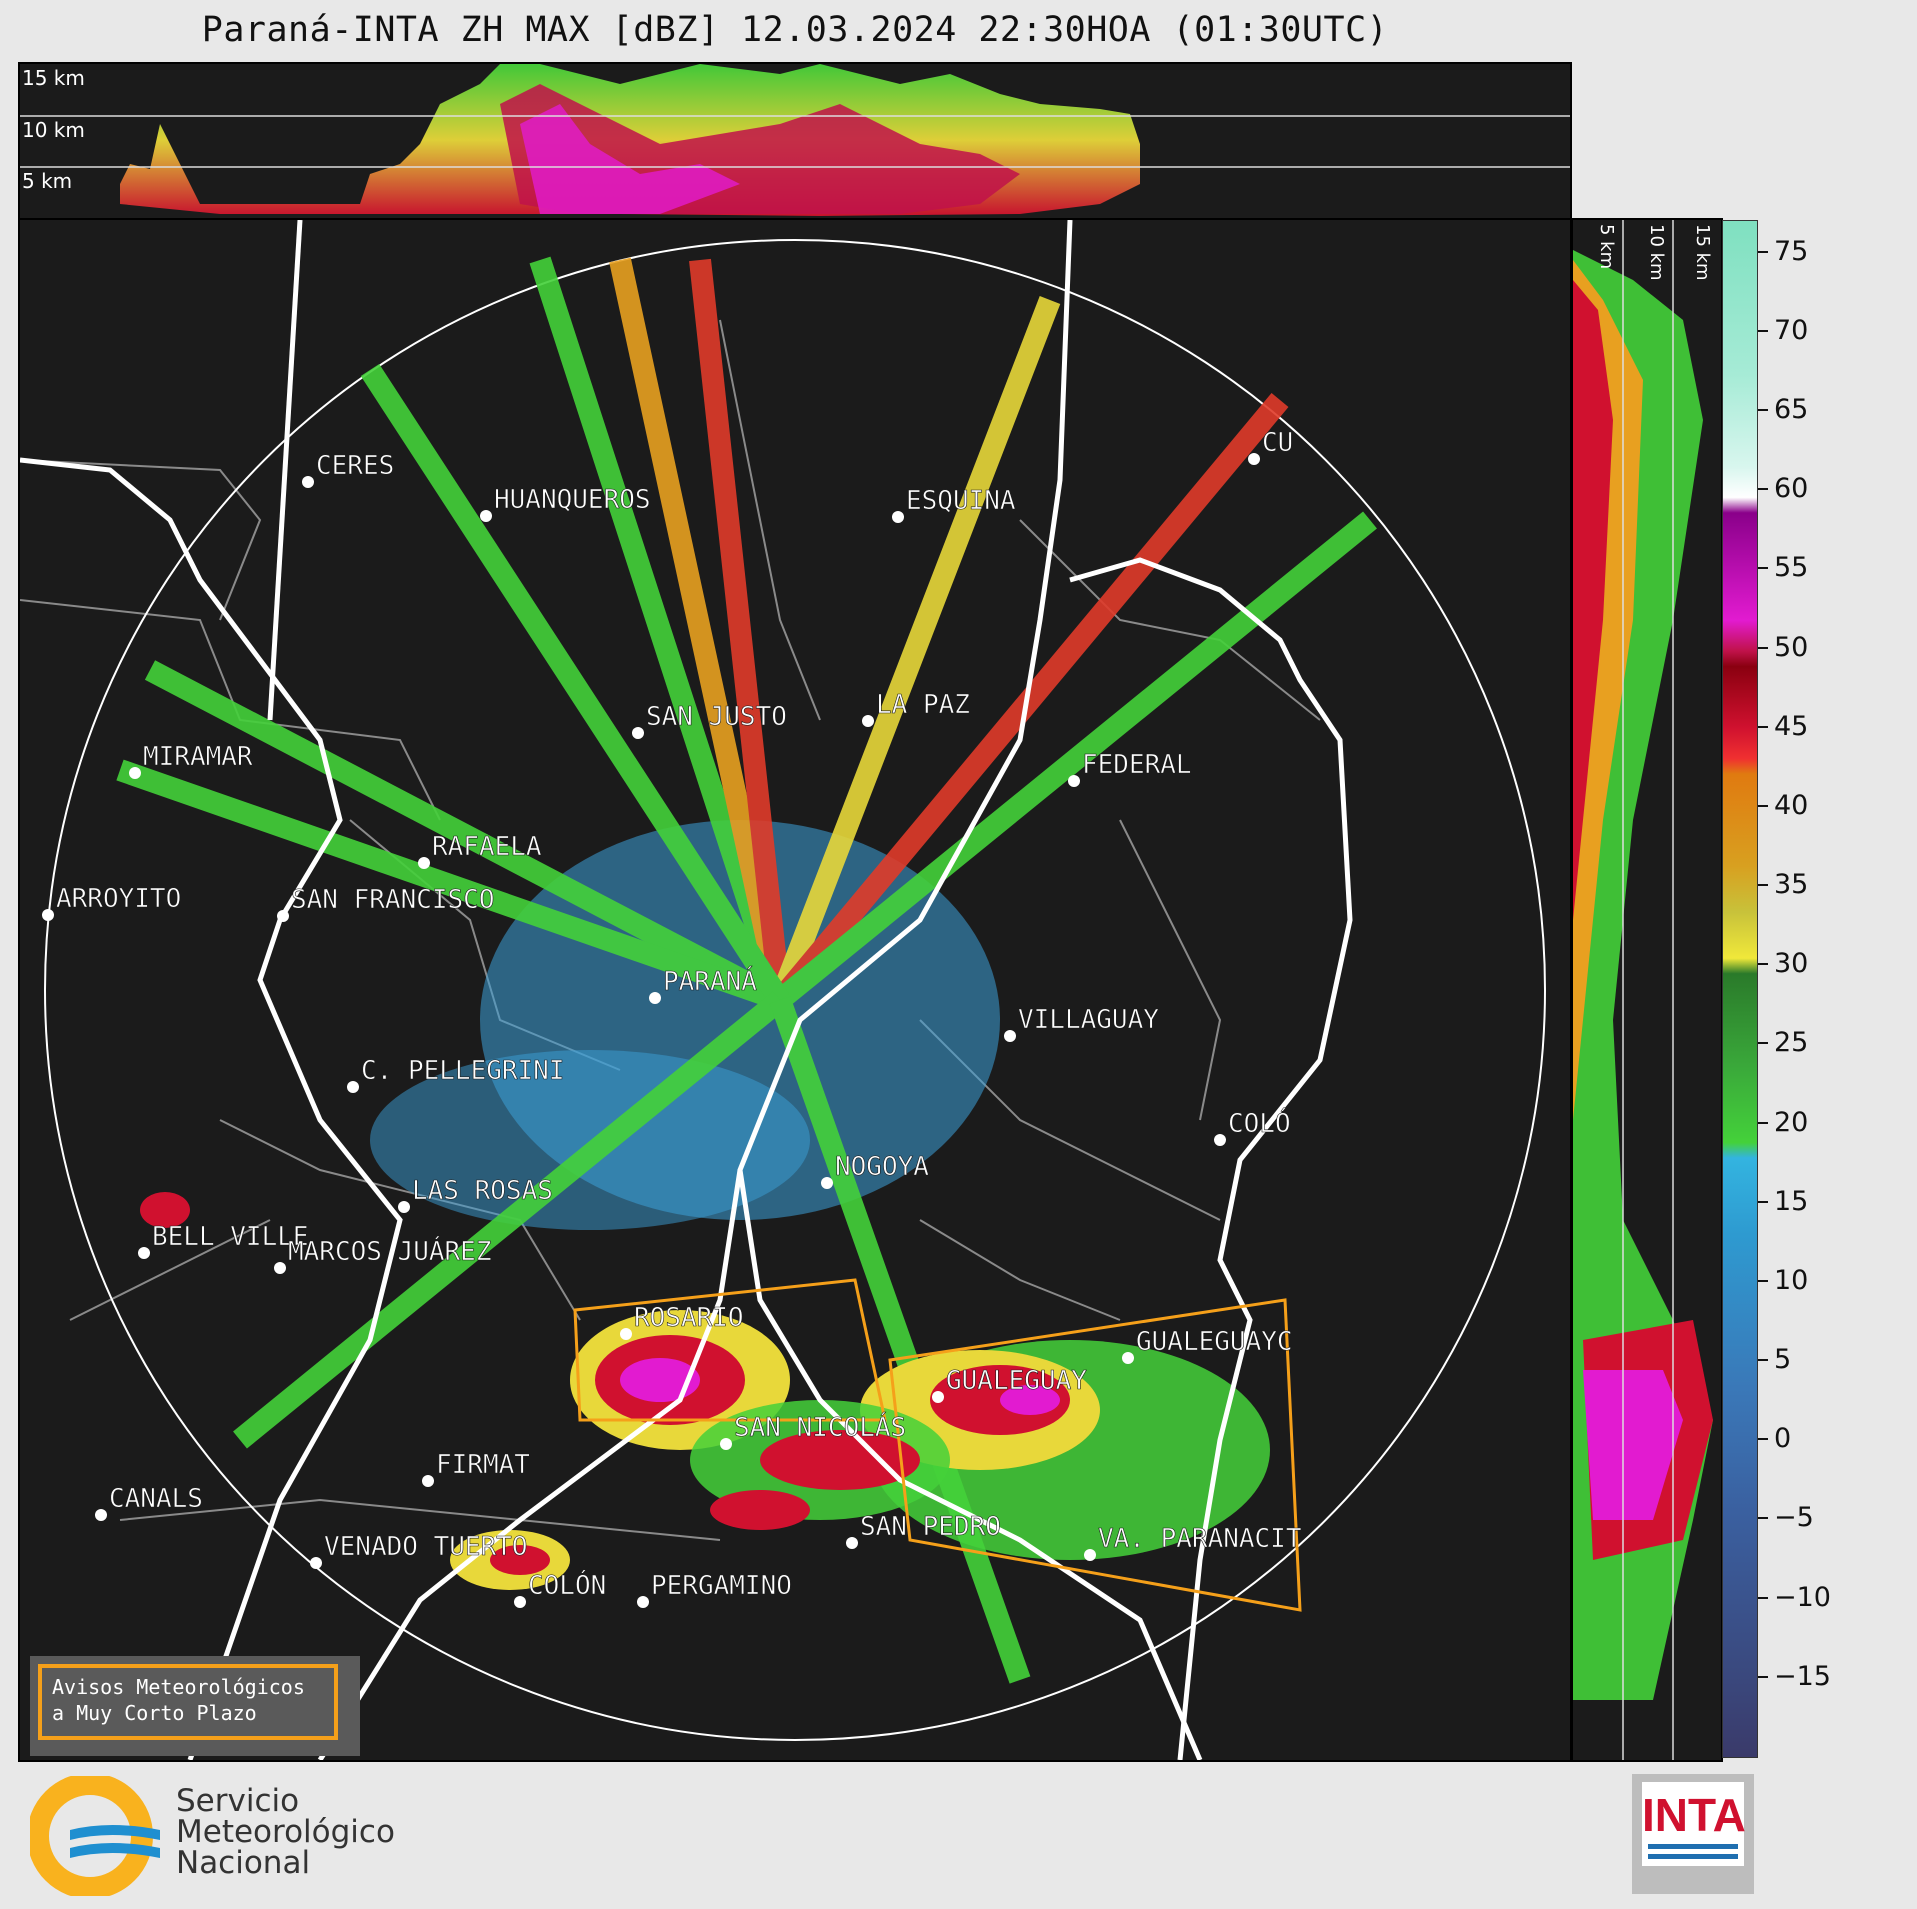  I want to click on city-label: NOGOYA, so click(882, 1167).